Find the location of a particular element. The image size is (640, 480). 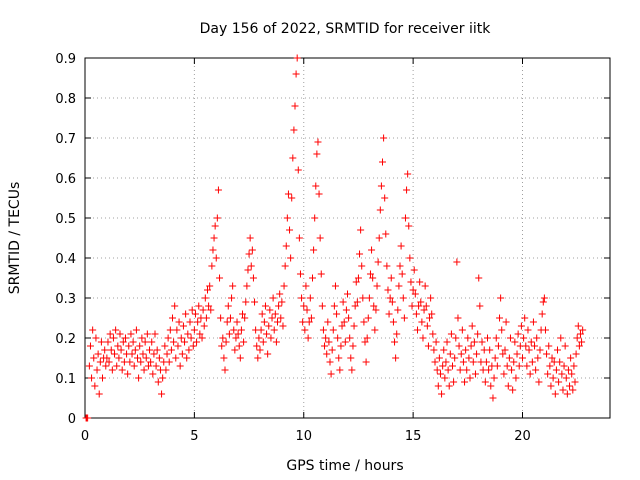

y-tick-label: 0.6 is located at coordinates (65, 179).